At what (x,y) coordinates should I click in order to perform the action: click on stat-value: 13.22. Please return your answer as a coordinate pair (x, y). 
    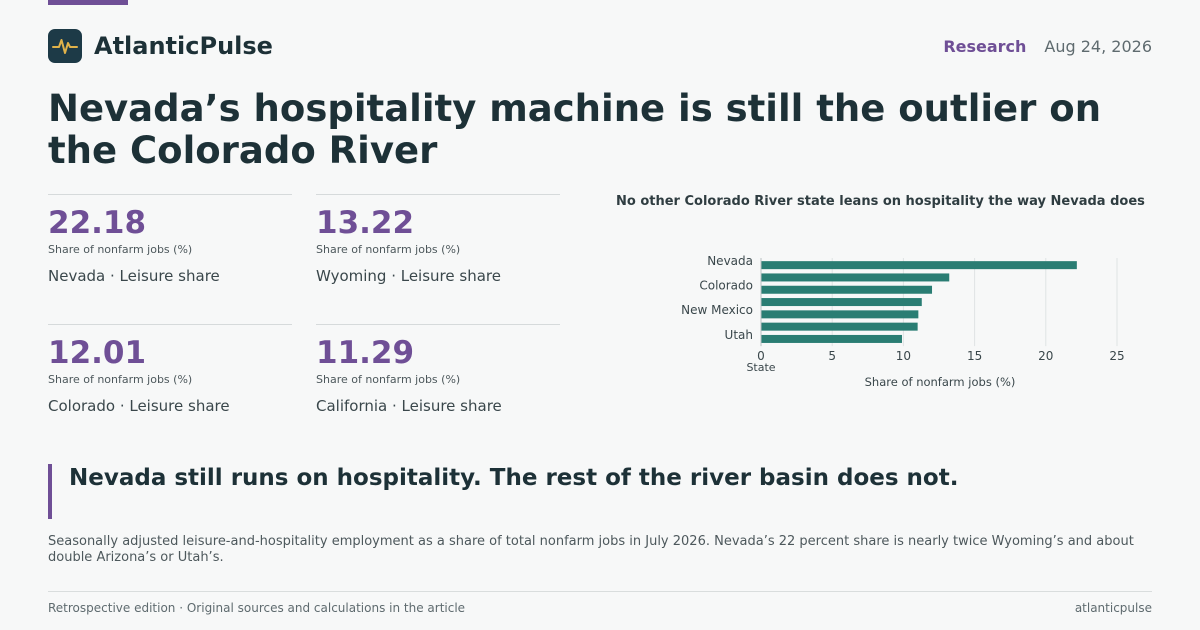
    Looking at the image, I should click on (365, 223).